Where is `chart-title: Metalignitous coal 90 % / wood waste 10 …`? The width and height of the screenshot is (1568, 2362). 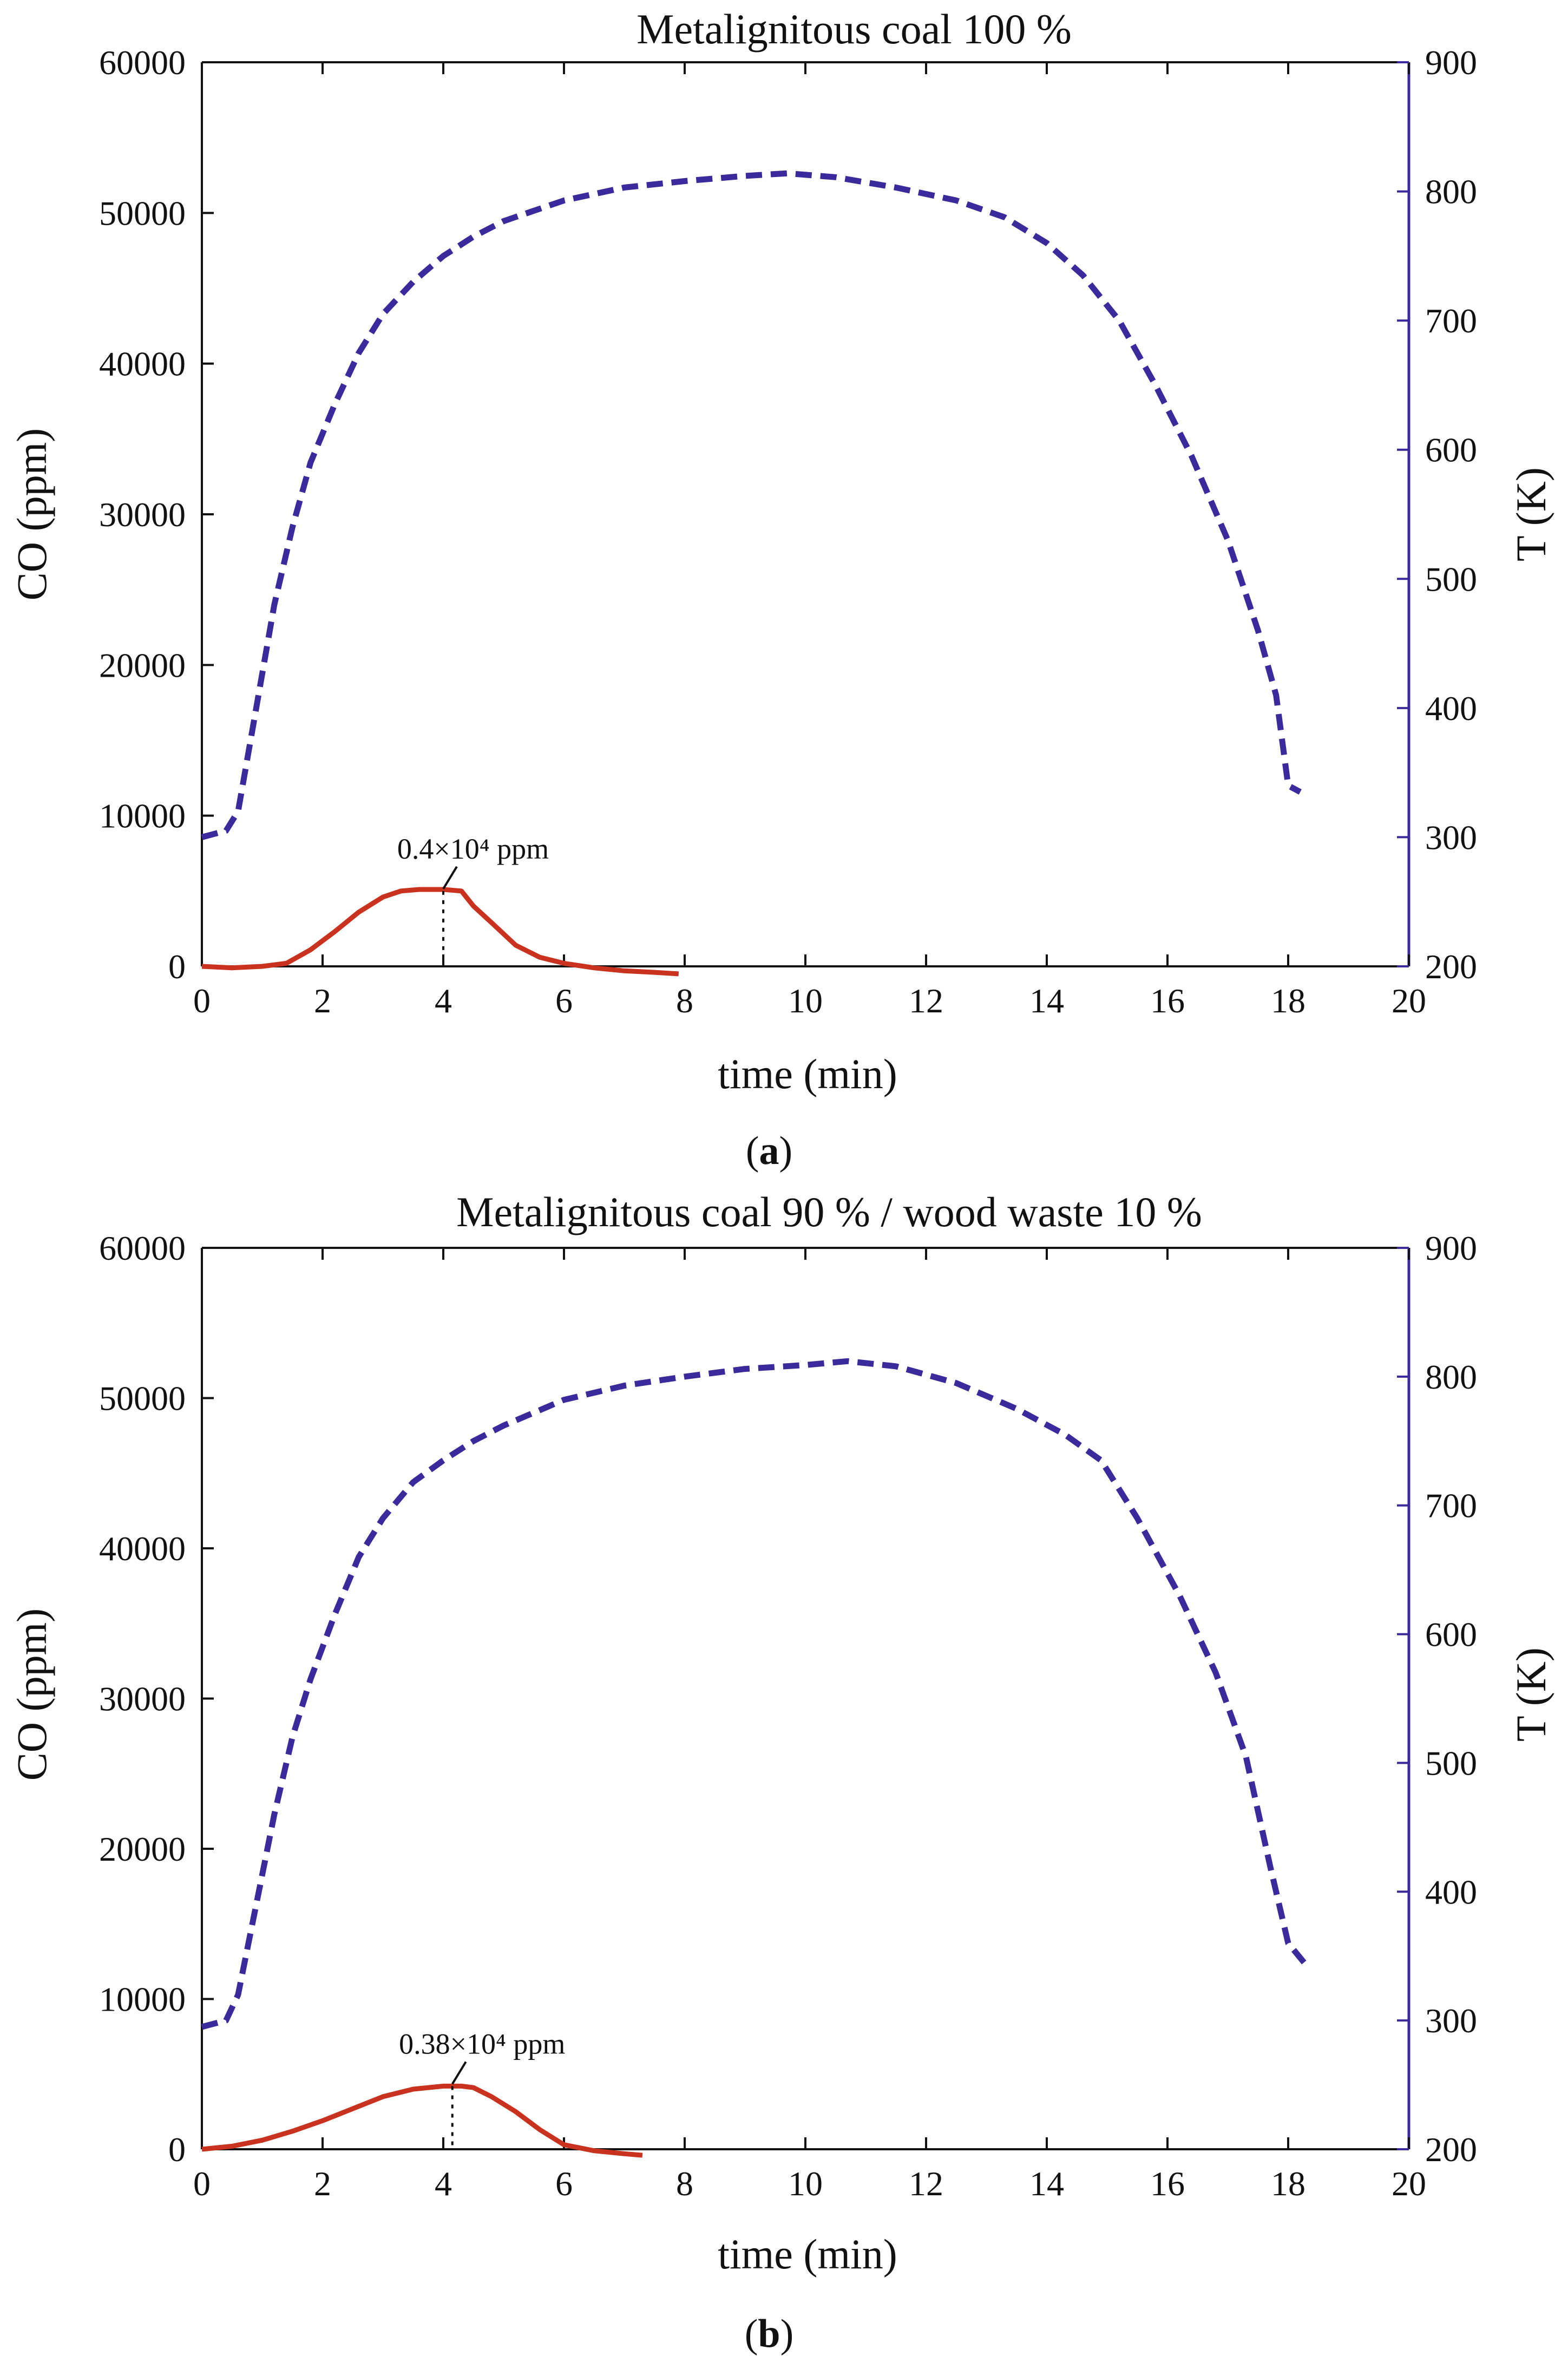 chart-title: Metalignitous coal 90 % / wood waste 10 … is located at coordinates (829, 1211).